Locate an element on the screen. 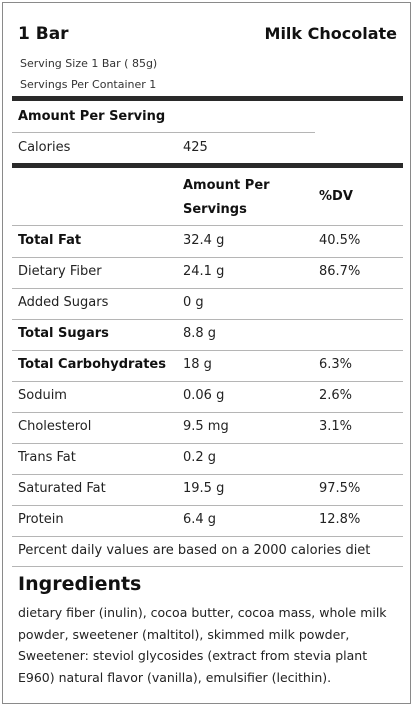 The height and width of the screenshot is (708, 415). serving-amount-title: 1 Bar is located at coordinates (43, 34).